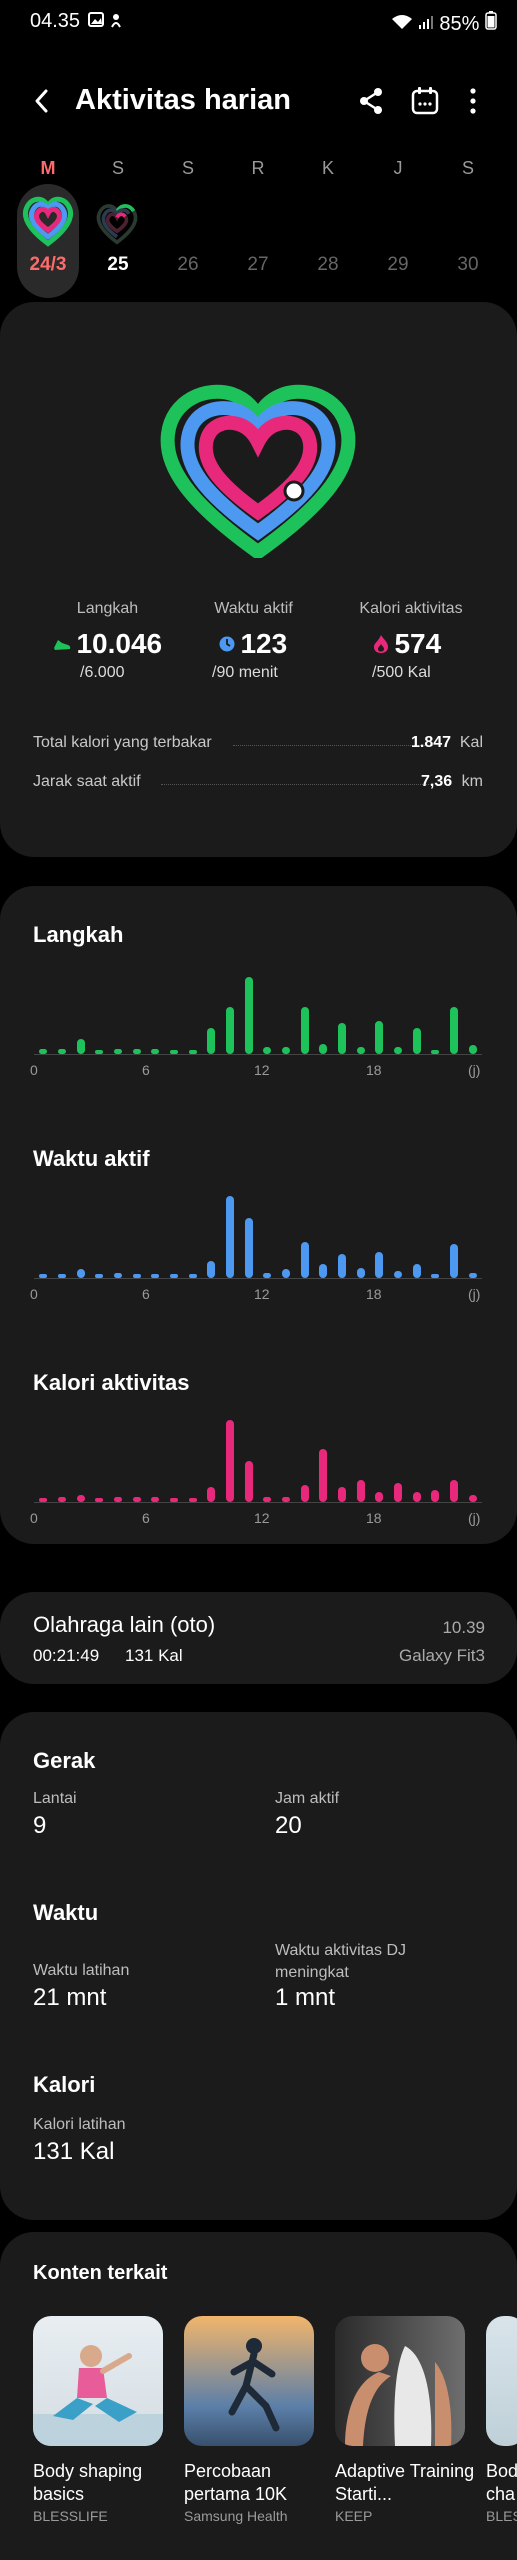 The image size is (517, 2560). I want to click on distance-value: 7,36, so click(437, 781).